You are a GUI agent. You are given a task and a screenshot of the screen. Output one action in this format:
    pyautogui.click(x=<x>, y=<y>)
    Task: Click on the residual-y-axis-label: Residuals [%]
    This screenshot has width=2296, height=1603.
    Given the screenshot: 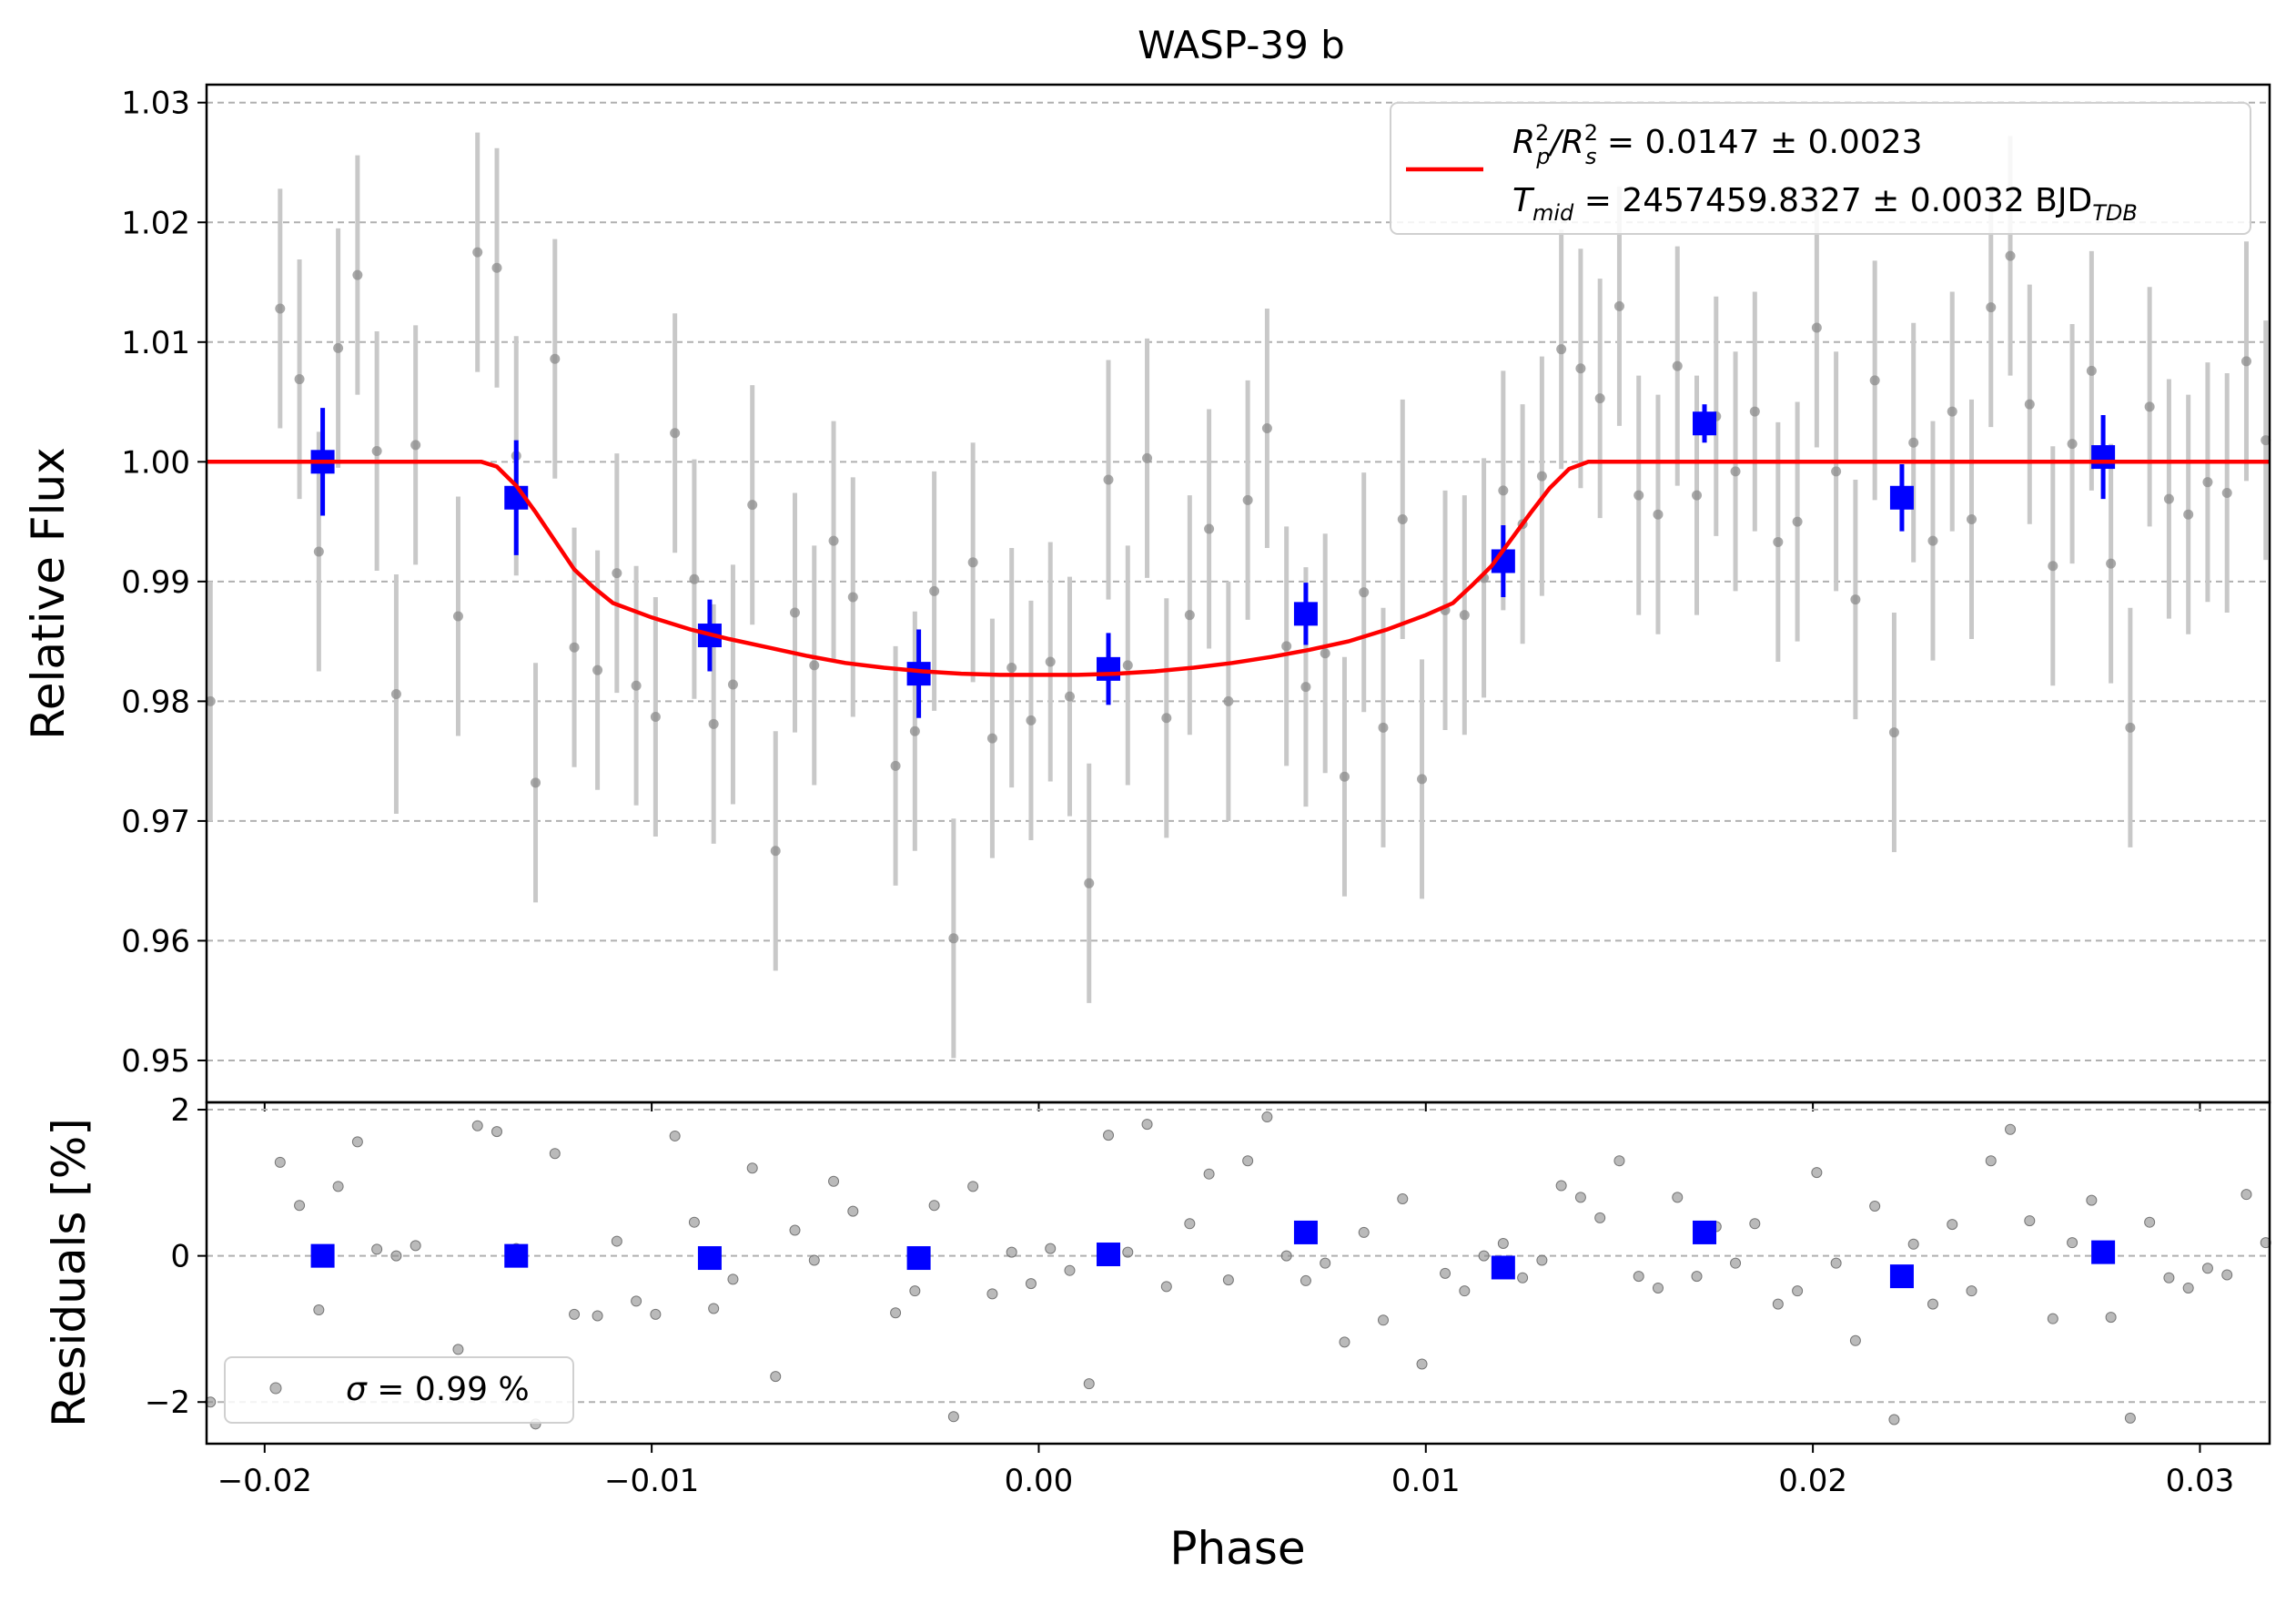 What is the action you would take?
    pyautogui.click(x=69, y=1272)
    